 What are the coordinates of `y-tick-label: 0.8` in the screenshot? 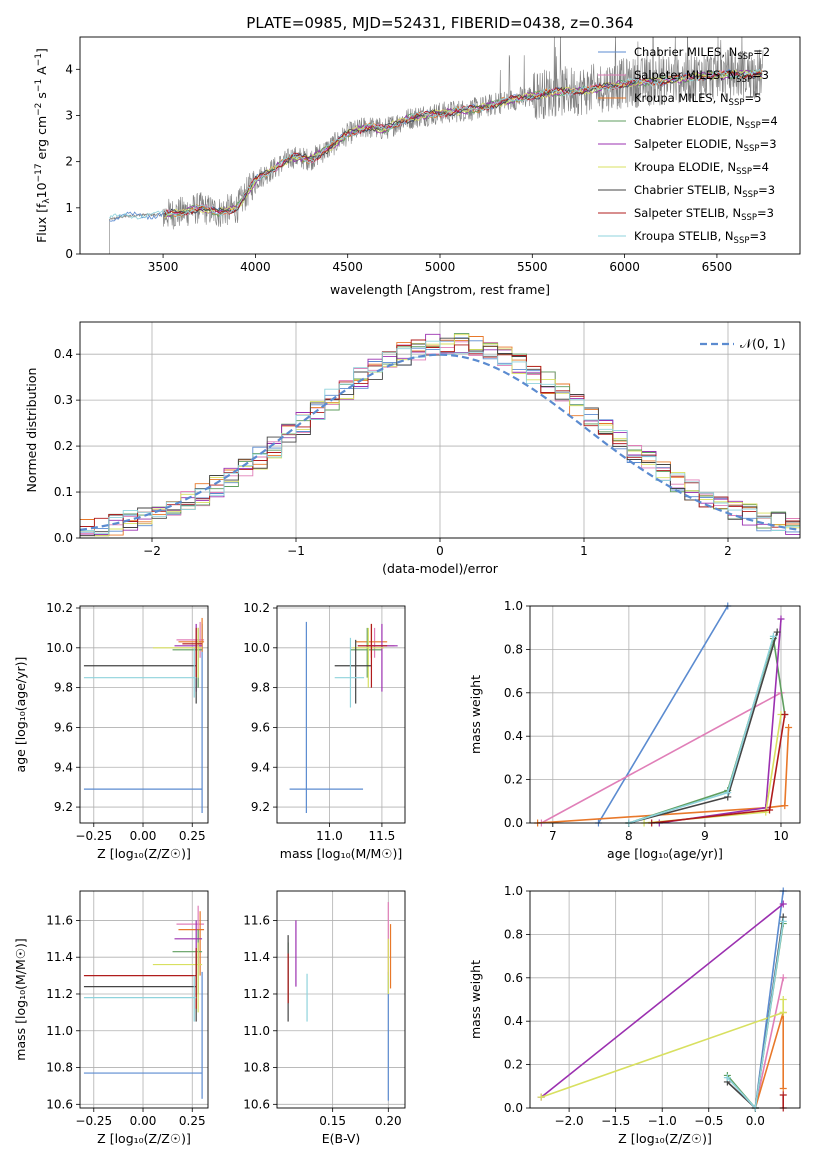 It's located at (513, 934).